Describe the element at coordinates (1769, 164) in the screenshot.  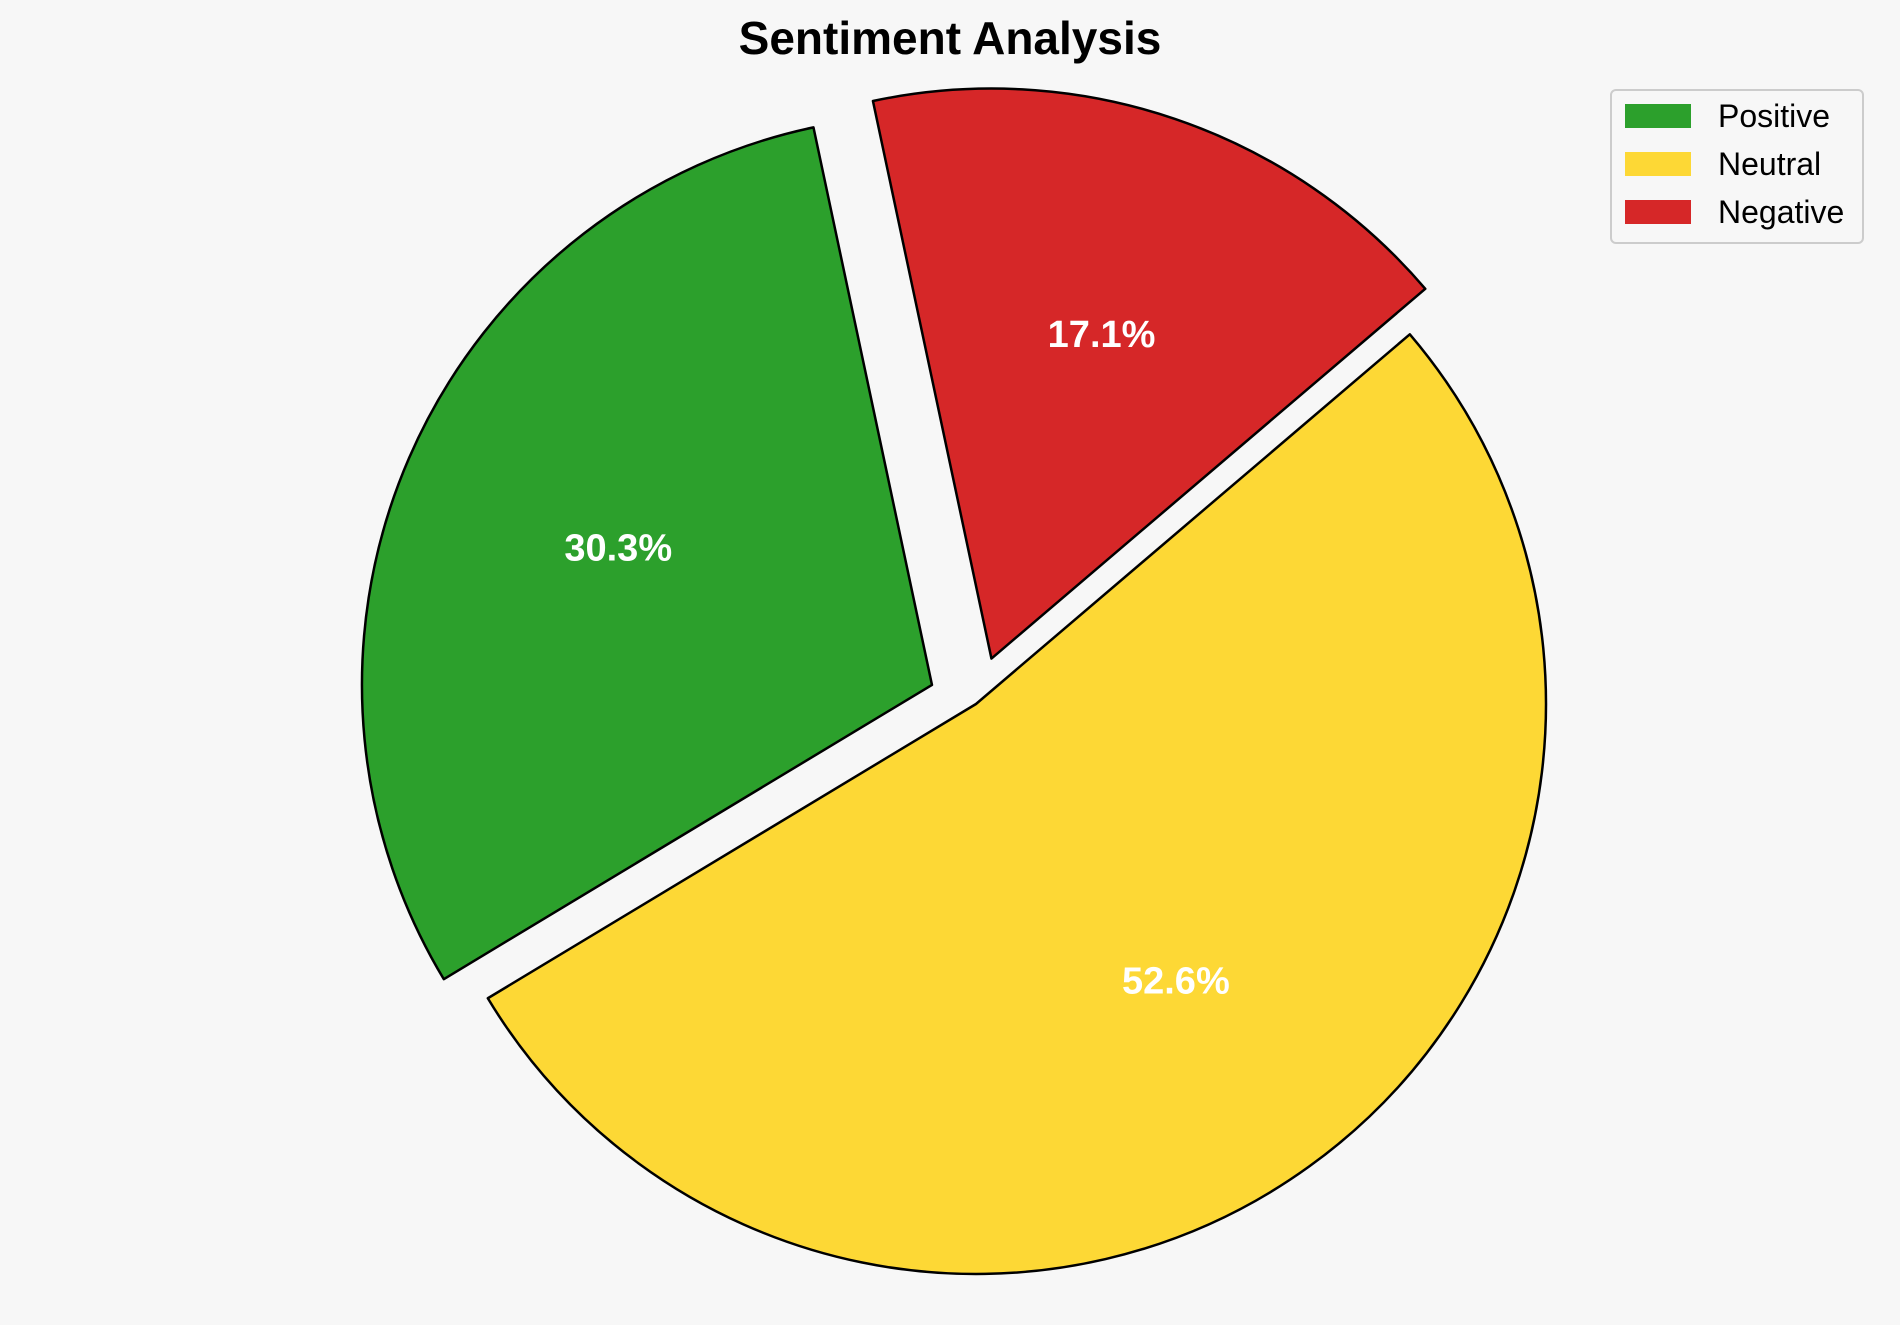
I see `legend-label-neutral: Neutral` at that location.